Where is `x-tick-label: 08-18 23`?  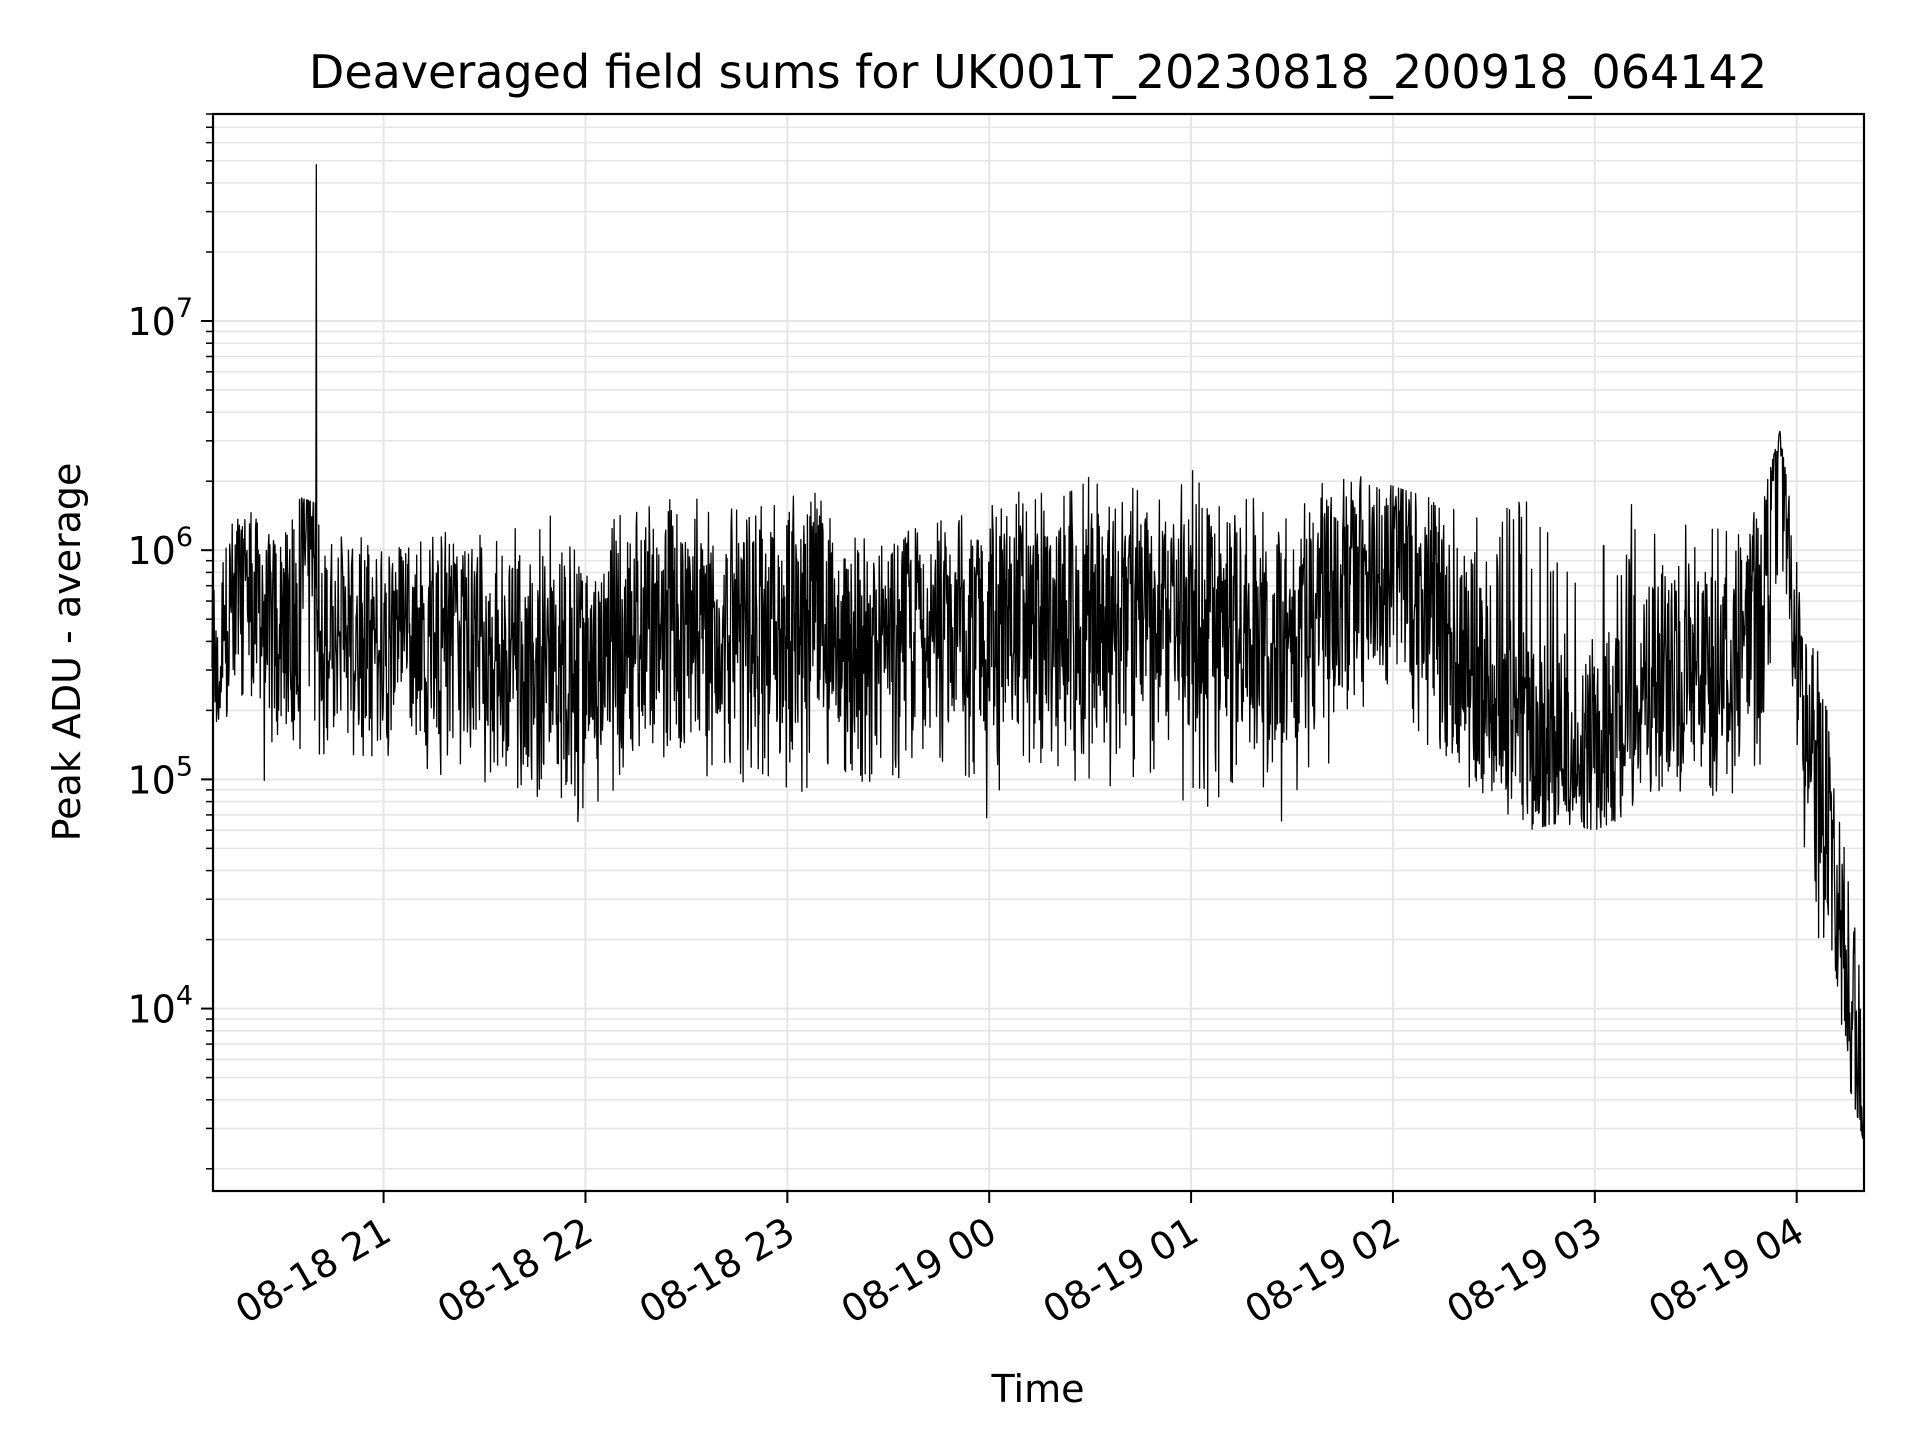 x-tick-label: 08-18 23 is located at coordinates (717, 1271).